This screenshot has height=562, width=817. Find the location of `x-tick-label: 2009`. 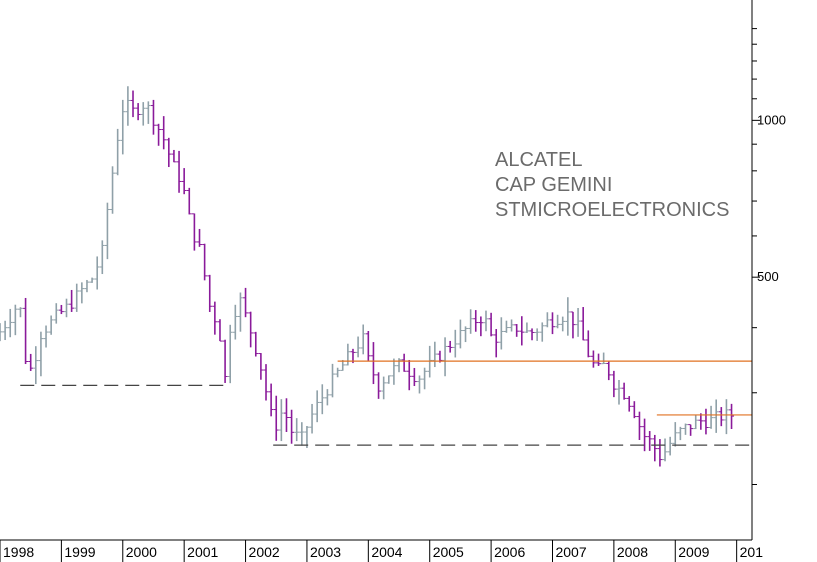

x-tick-label: 2009 is located at coordinates (693, 552).